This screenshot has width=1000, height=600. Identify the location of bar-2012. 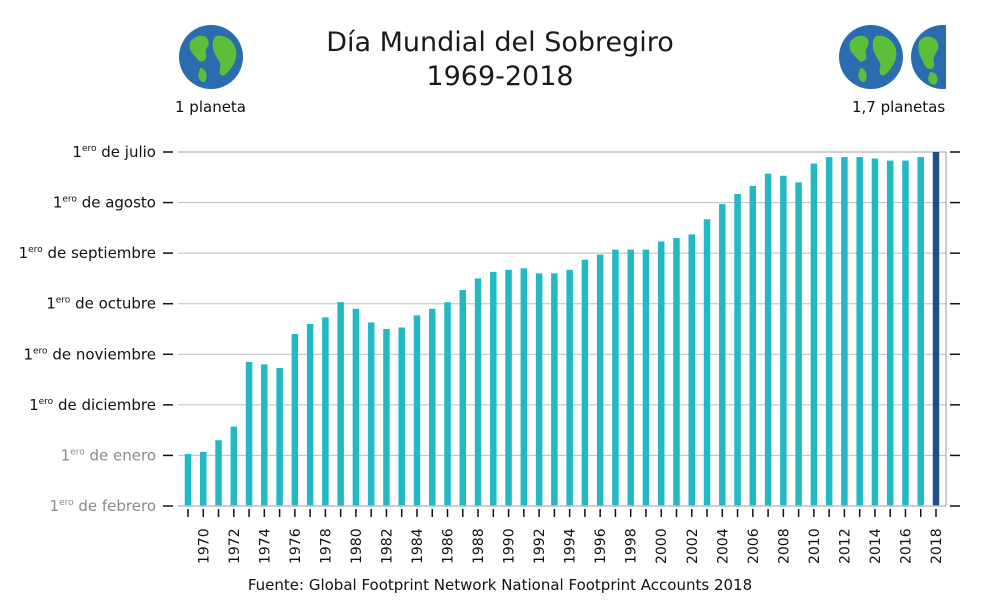
(844, 332).